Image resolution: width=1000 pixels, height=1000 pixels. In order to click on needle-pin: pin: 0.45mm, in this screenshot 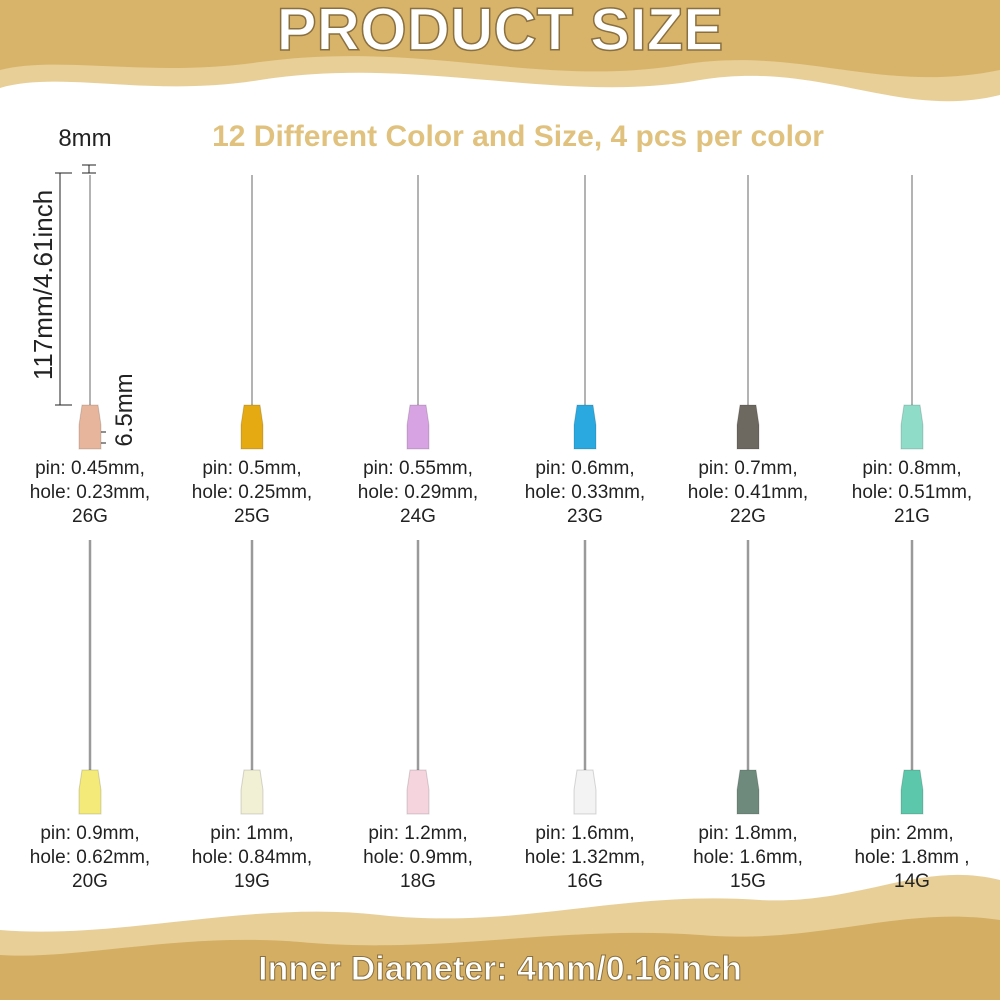, I will do `click(90, 468)`.